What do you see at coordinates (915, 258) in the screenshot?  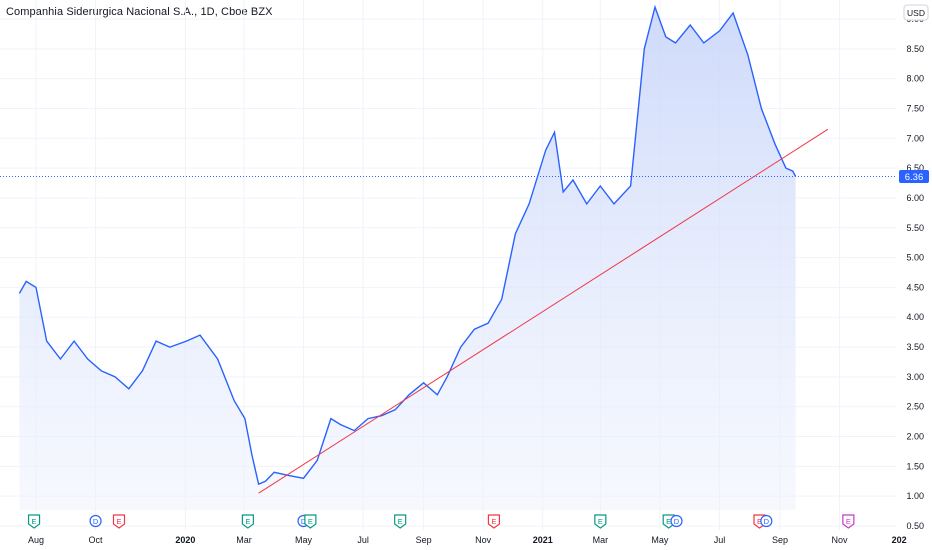 I see `y-tick-label: 5.00` at bounding box center [915, 258].